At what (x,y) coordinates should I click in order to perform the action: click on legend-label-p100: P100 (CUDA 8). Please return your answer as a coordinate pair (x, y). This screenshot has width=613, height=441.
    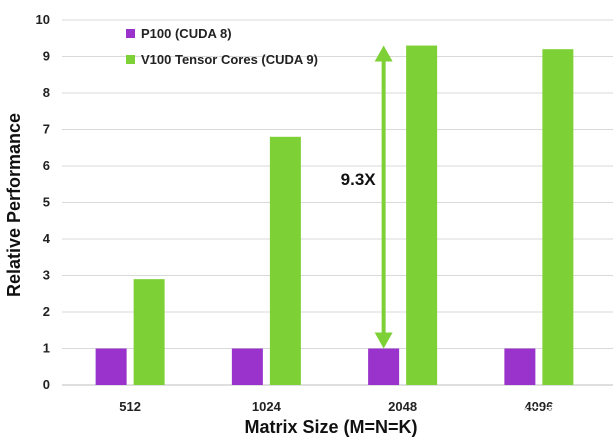
    Looking at the image, I should click on (186, 33).